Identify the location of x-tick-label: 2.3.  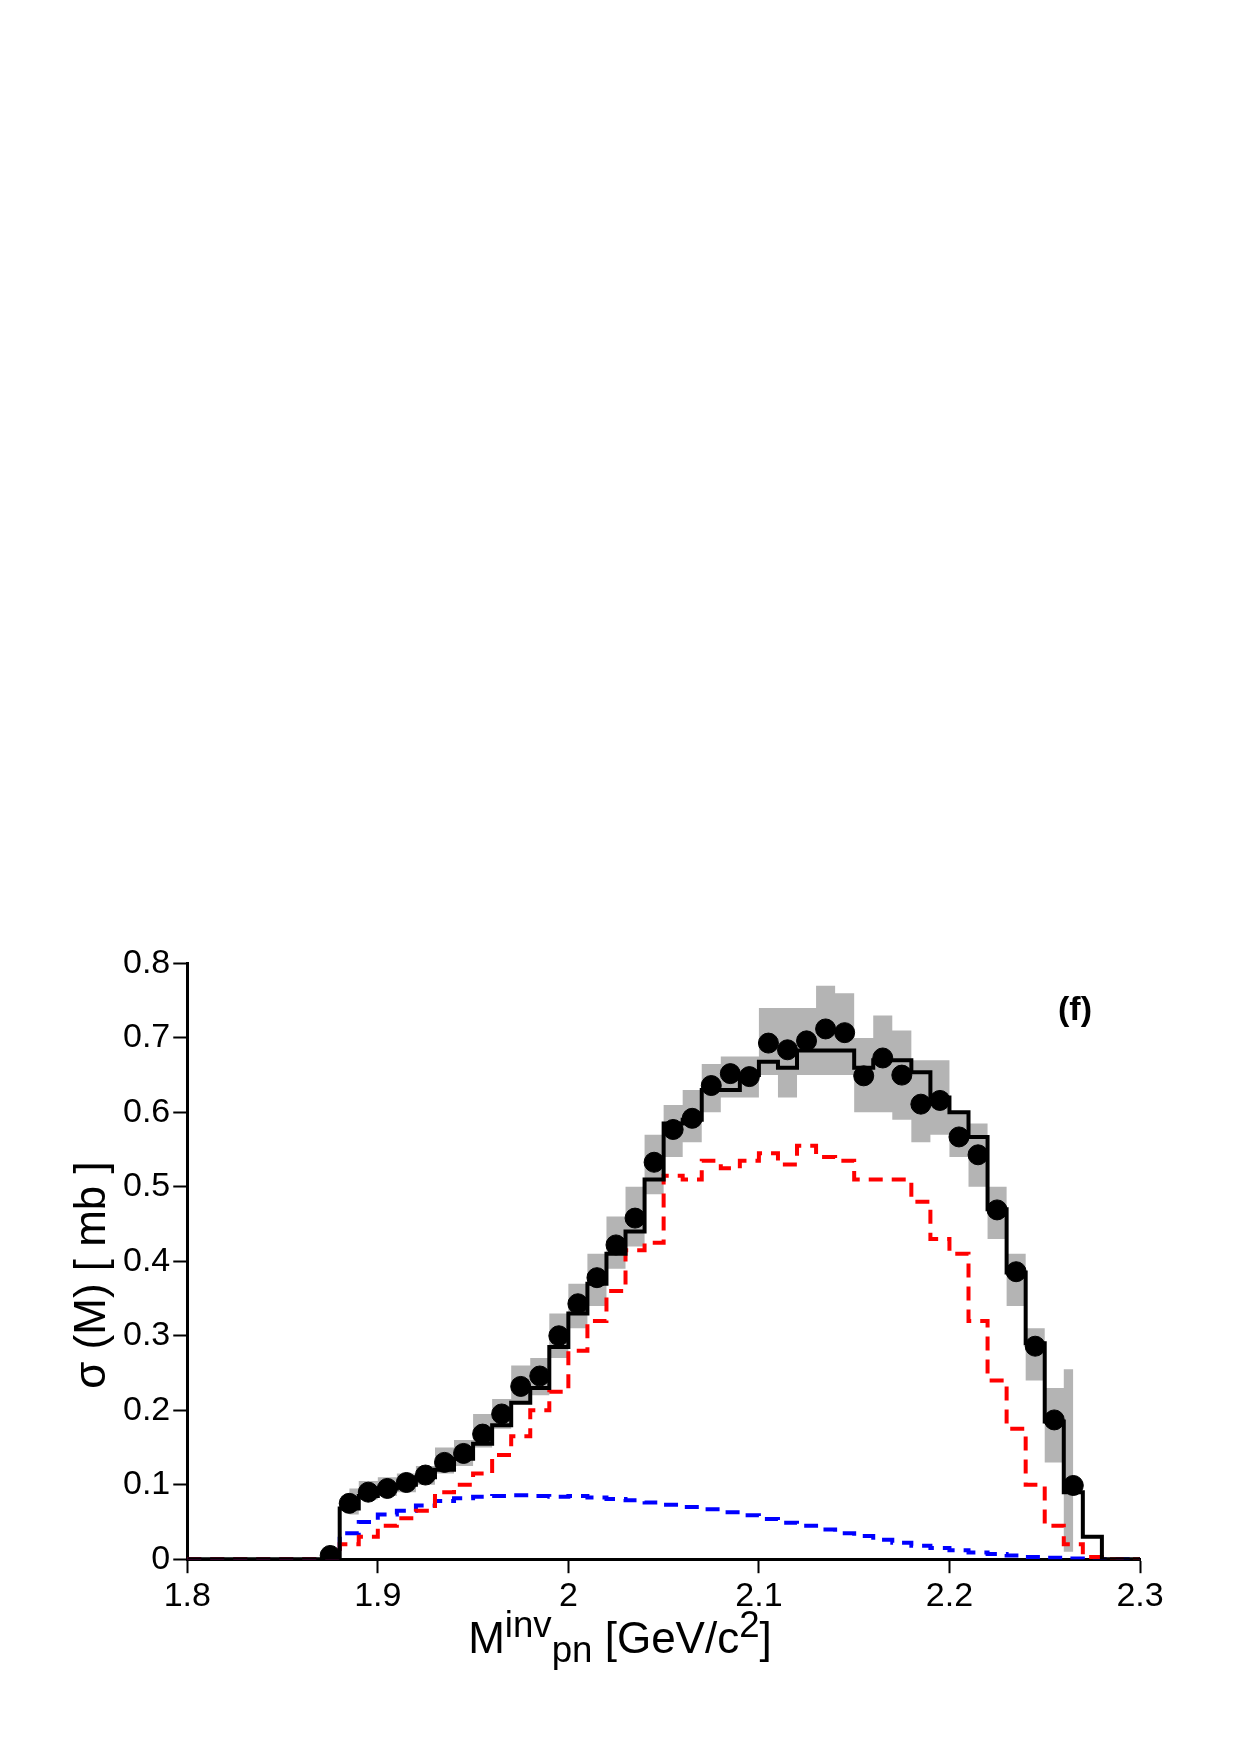
(1140, 1593).